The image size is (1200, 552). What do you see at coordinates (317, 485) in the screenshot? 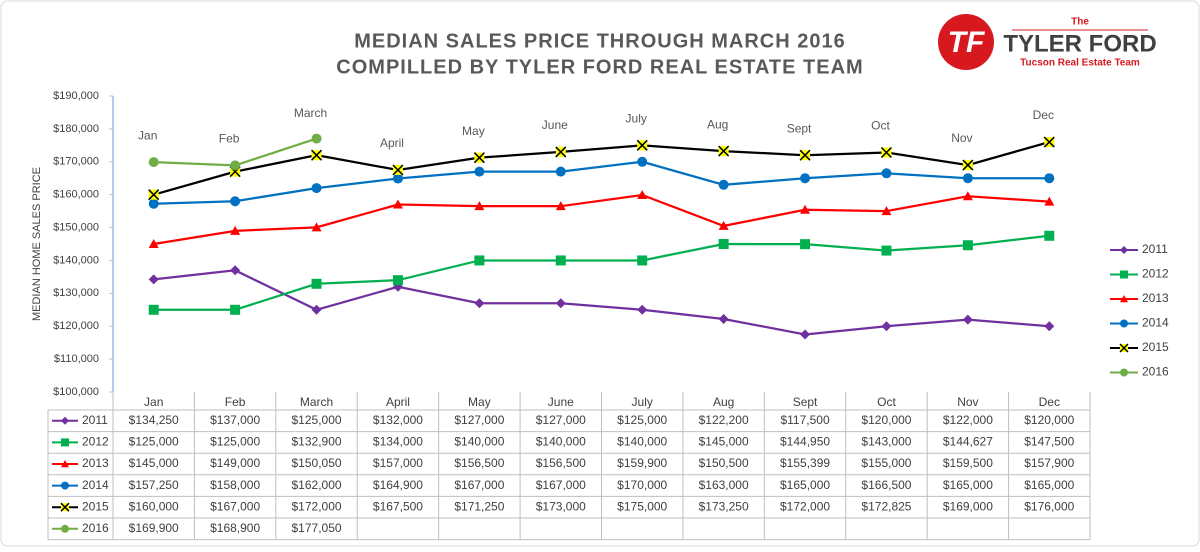
I see `table-cell: $162,000` at bounding box center [317, 485].